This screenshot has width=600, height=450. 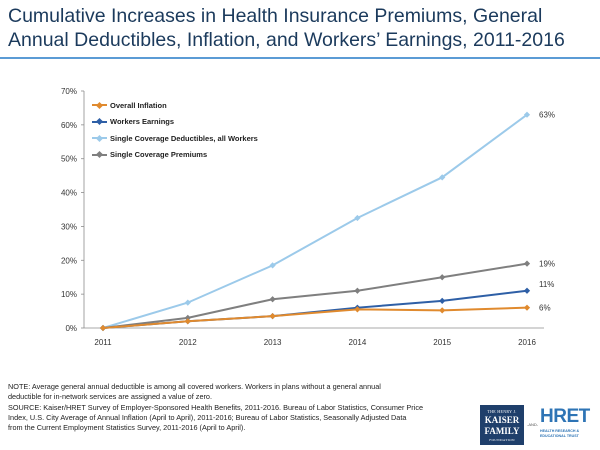 I want to click on y-tick-label: 30%, so click(x=69, y=226).